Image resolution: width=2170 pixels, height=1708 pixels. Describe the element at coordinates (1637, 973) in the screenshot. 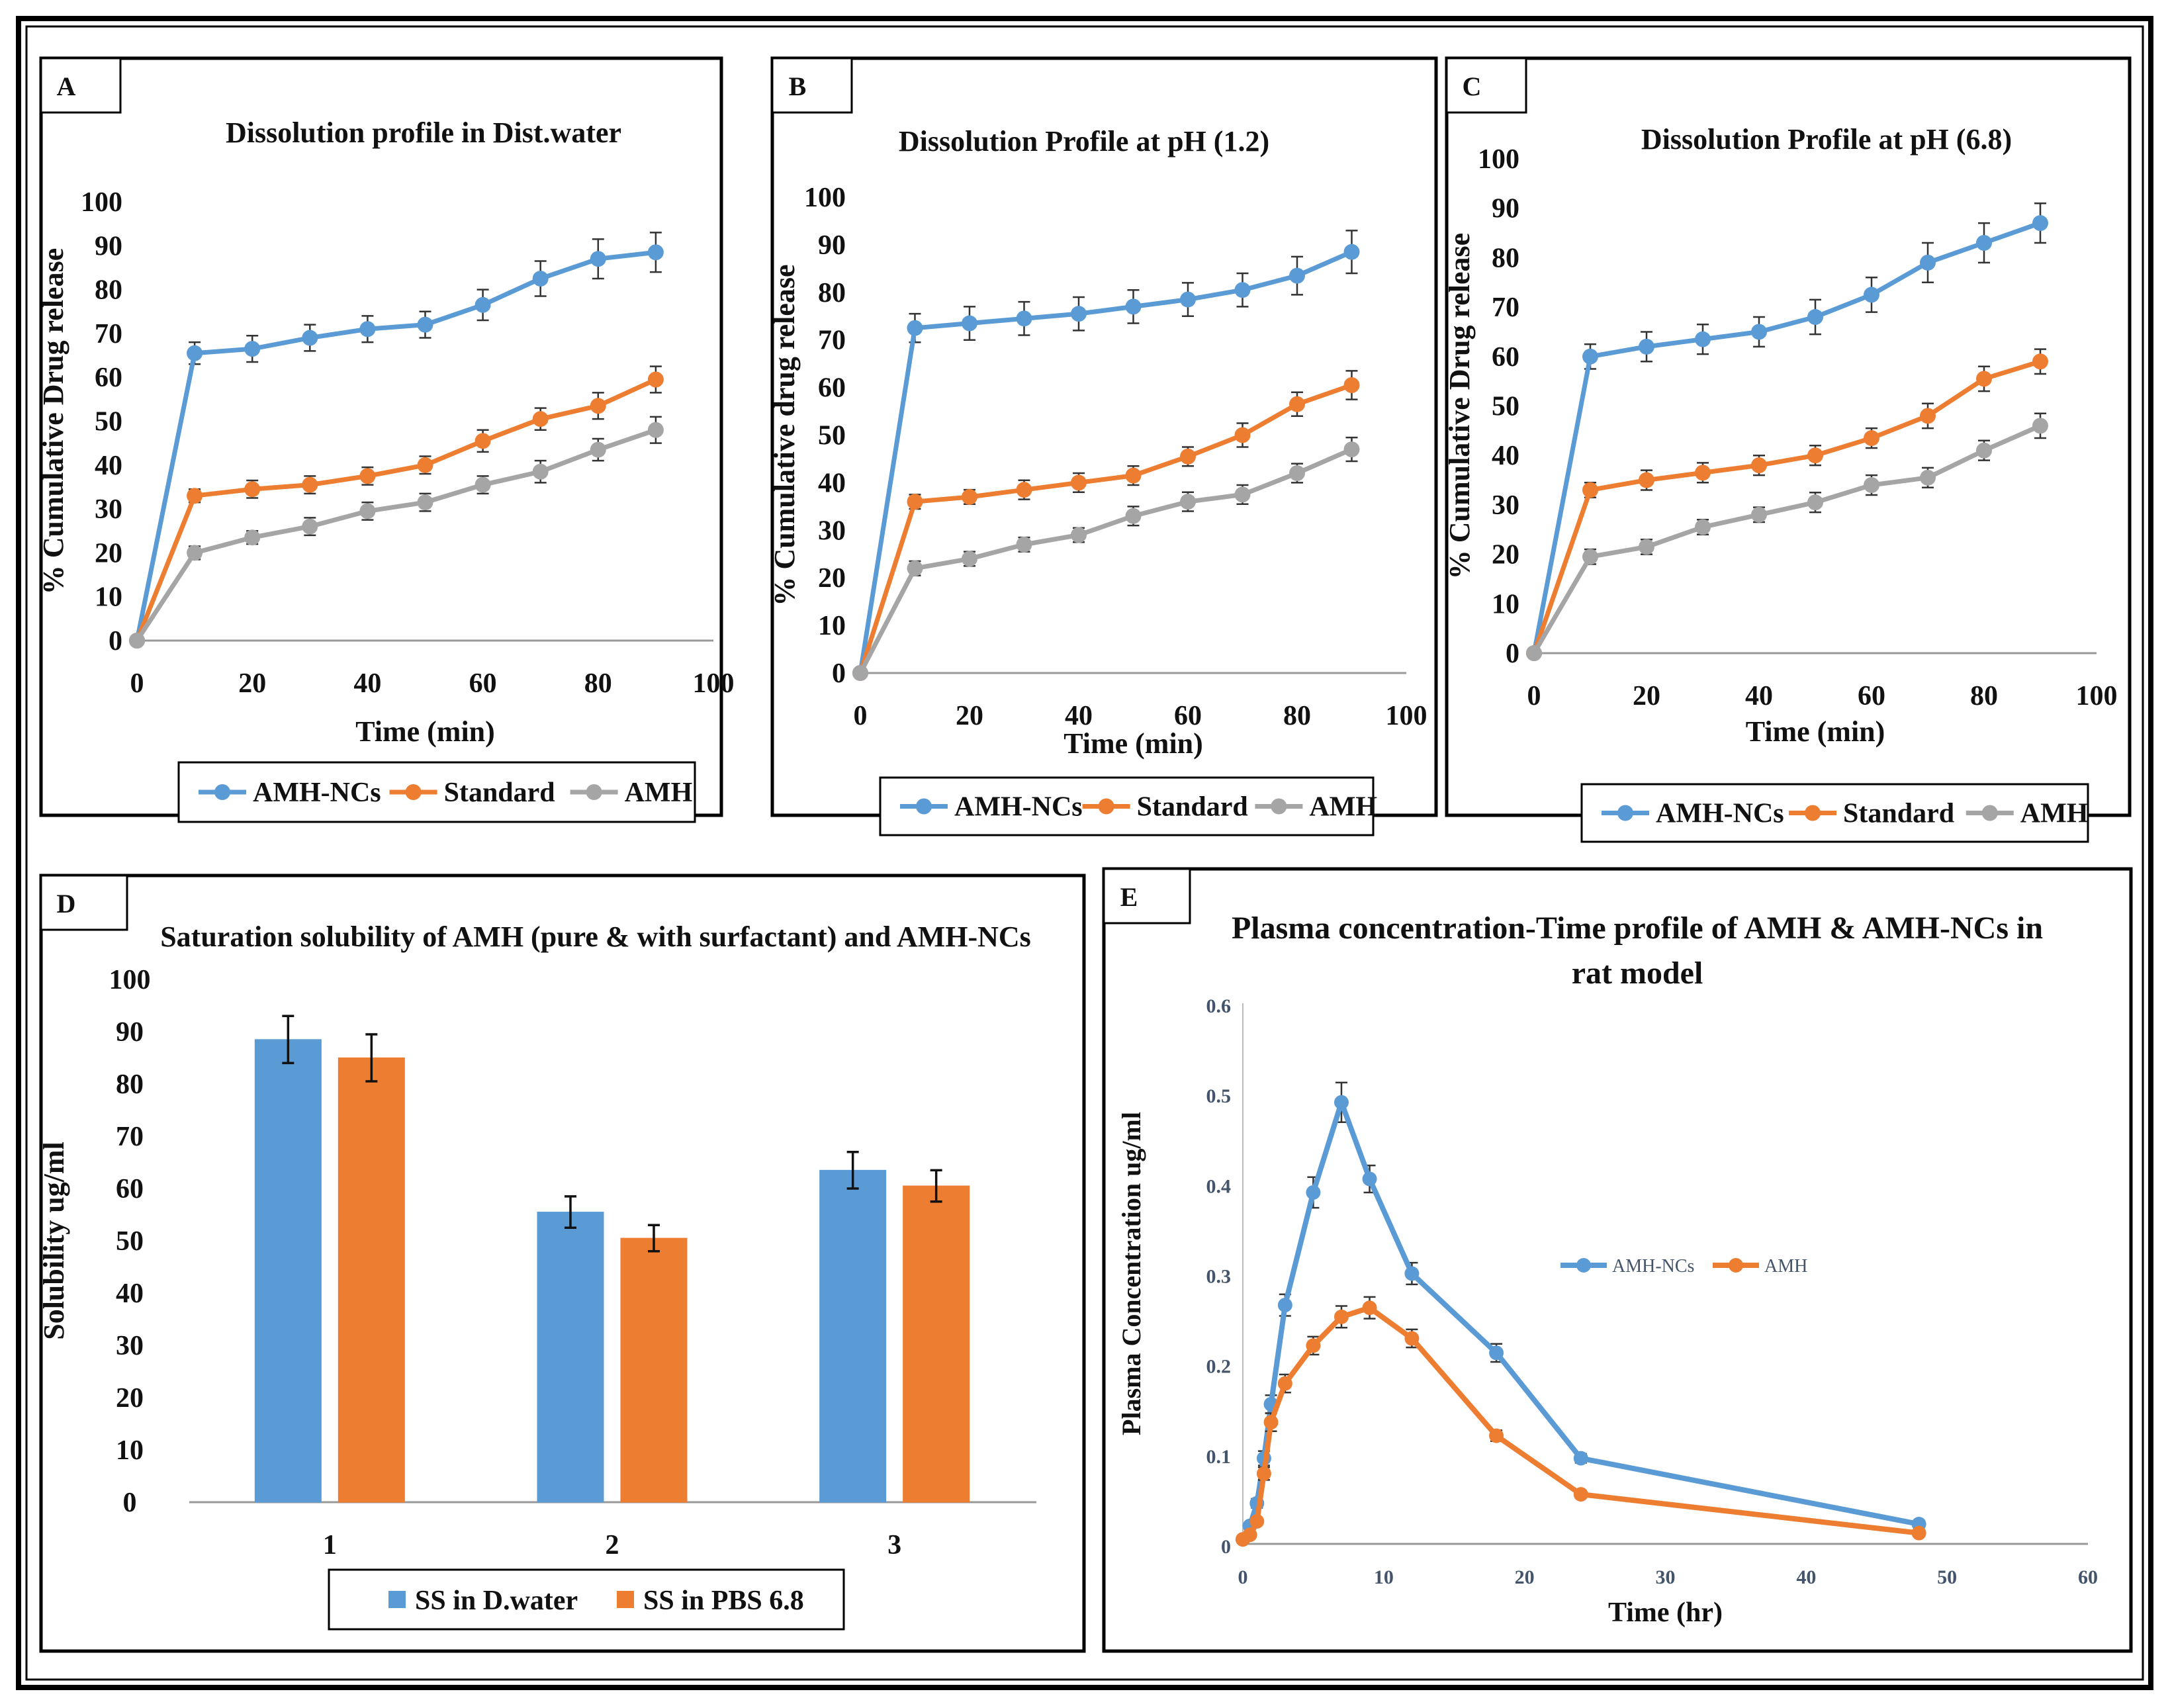

I see `chart-title-line2: rat model` at that location.